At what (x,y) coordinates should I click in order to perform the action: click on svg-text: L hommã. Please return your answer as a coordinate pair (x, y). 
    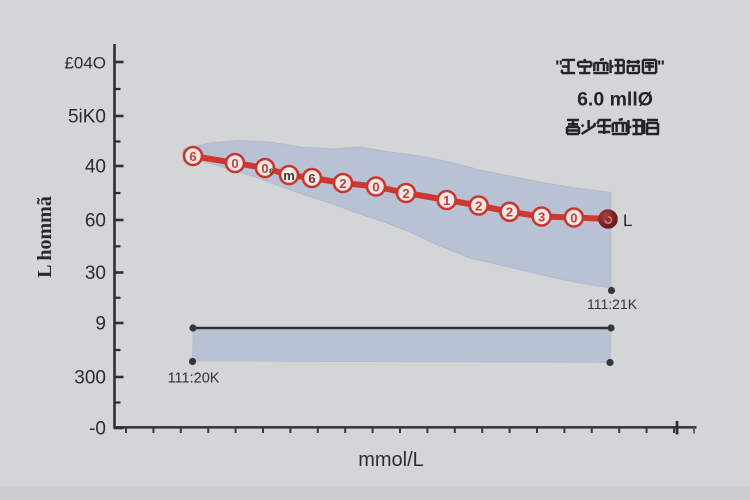
    Looking at the image, I should click on (45, 237).